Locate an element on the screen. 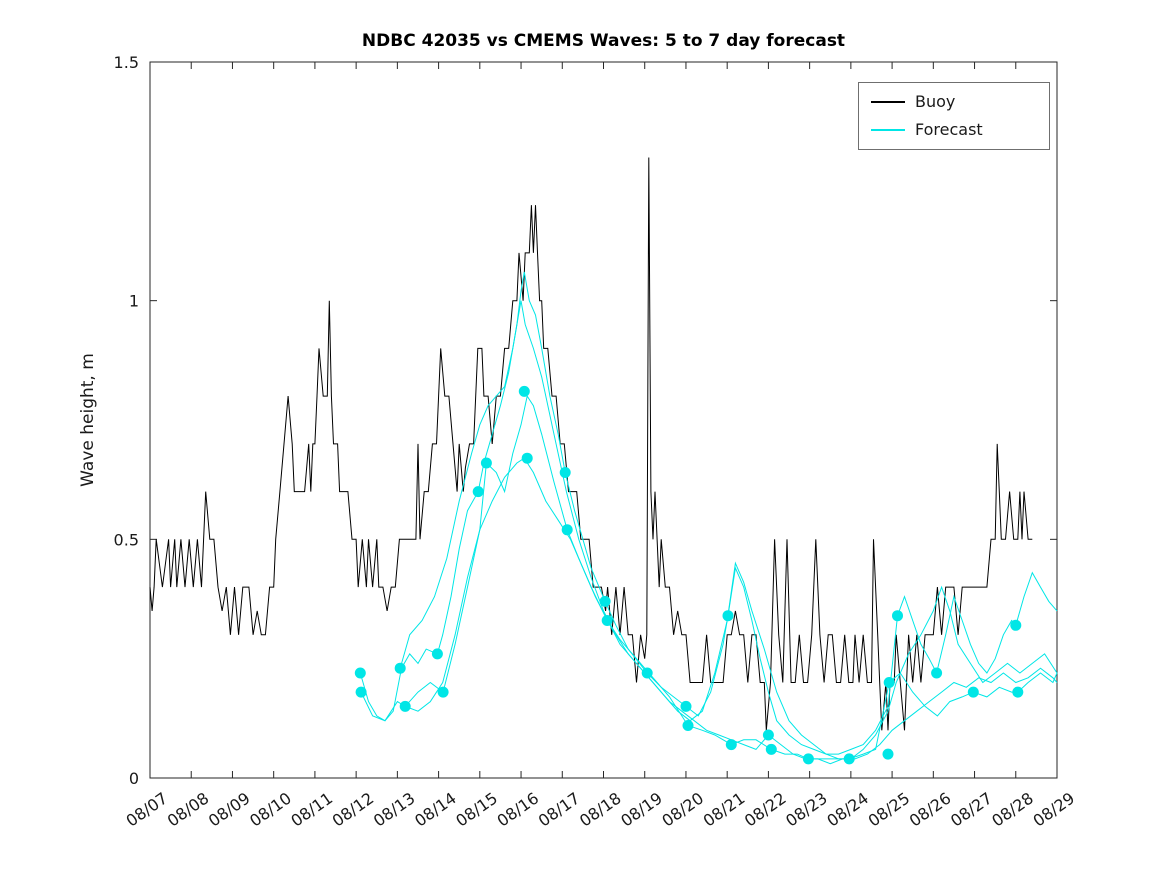 This screenshot has height=875, width=1167. x-tick-label: 08/16 is located at coordinates (518, 809).